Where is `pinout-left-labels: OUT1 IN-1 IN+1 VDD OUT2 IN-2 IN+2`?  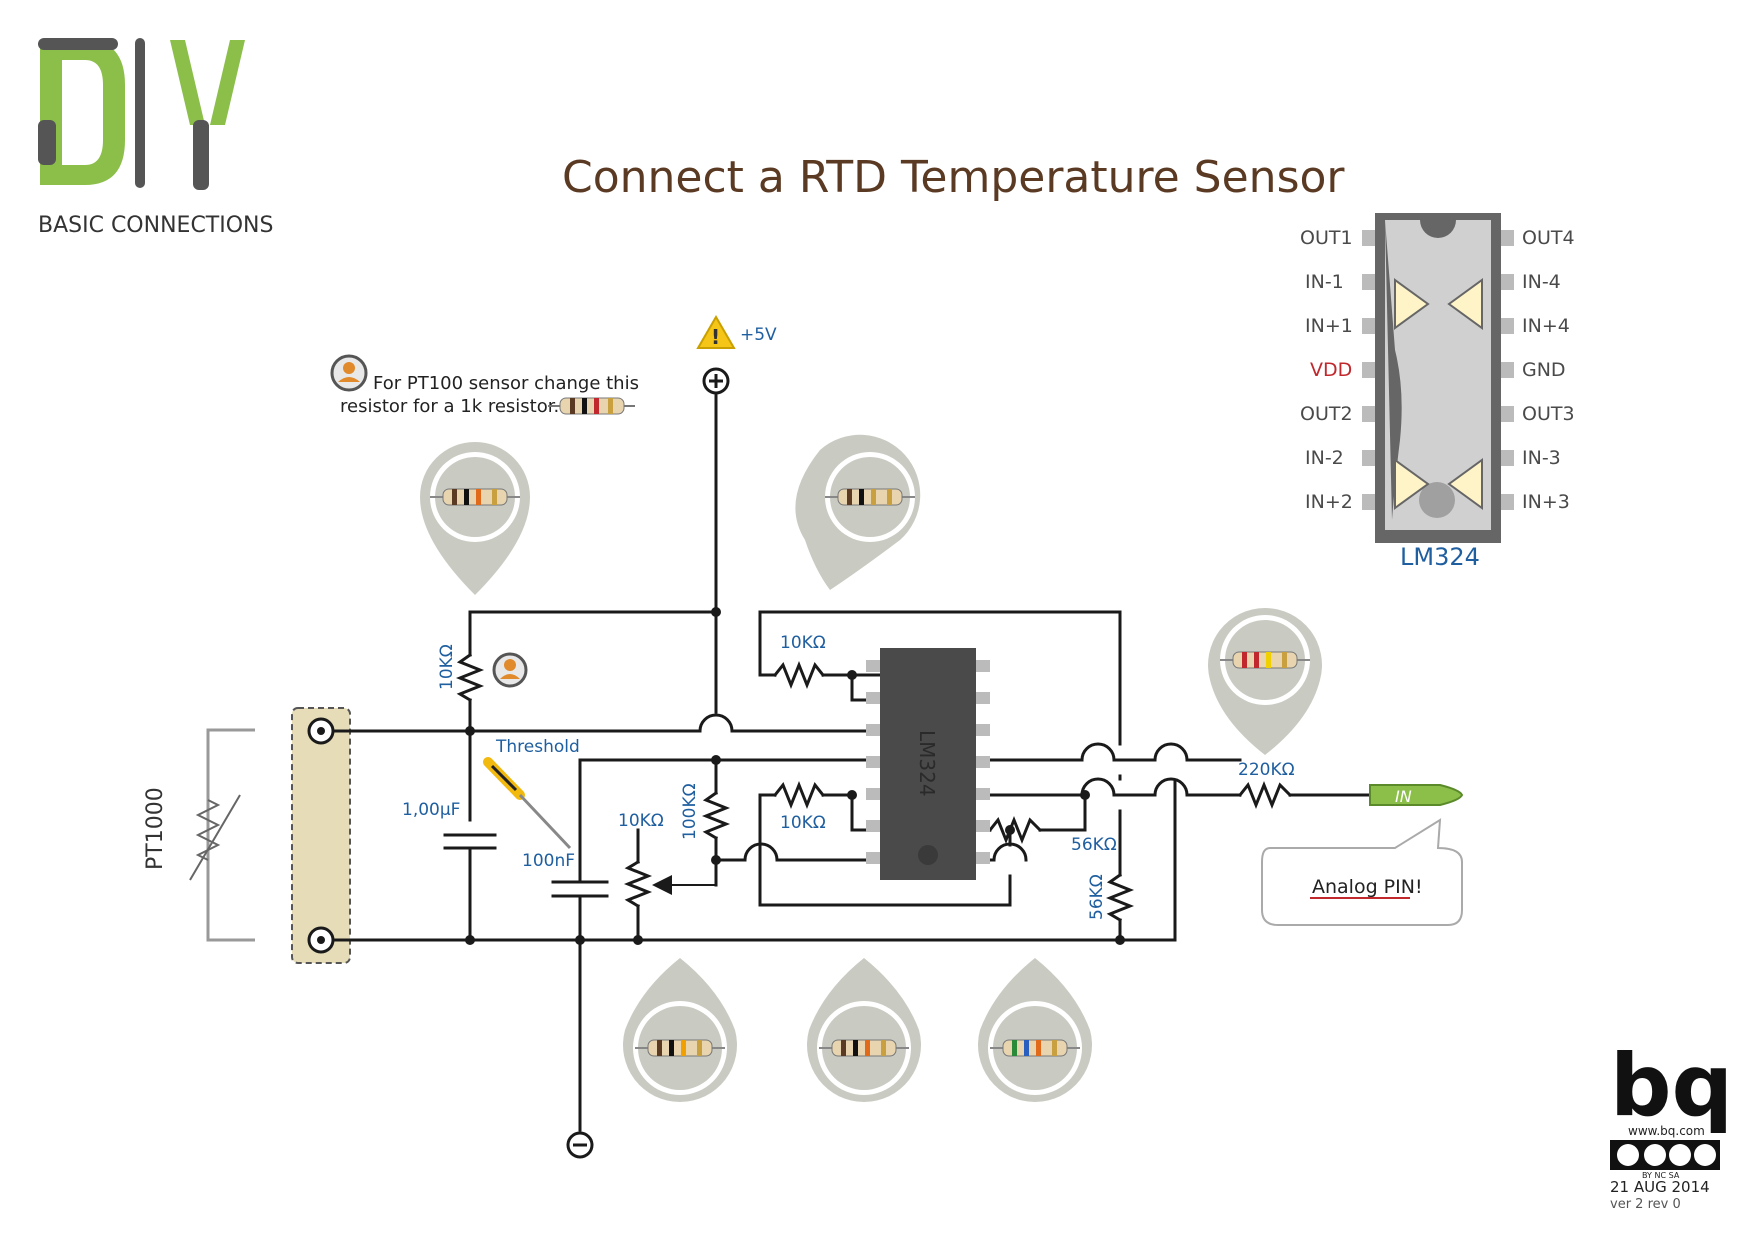 pinout-left-labels: OUT1 IN-1 IN+1 VDD OUT2 IN-2 IN+2 is located at coordinates (1326, 370).